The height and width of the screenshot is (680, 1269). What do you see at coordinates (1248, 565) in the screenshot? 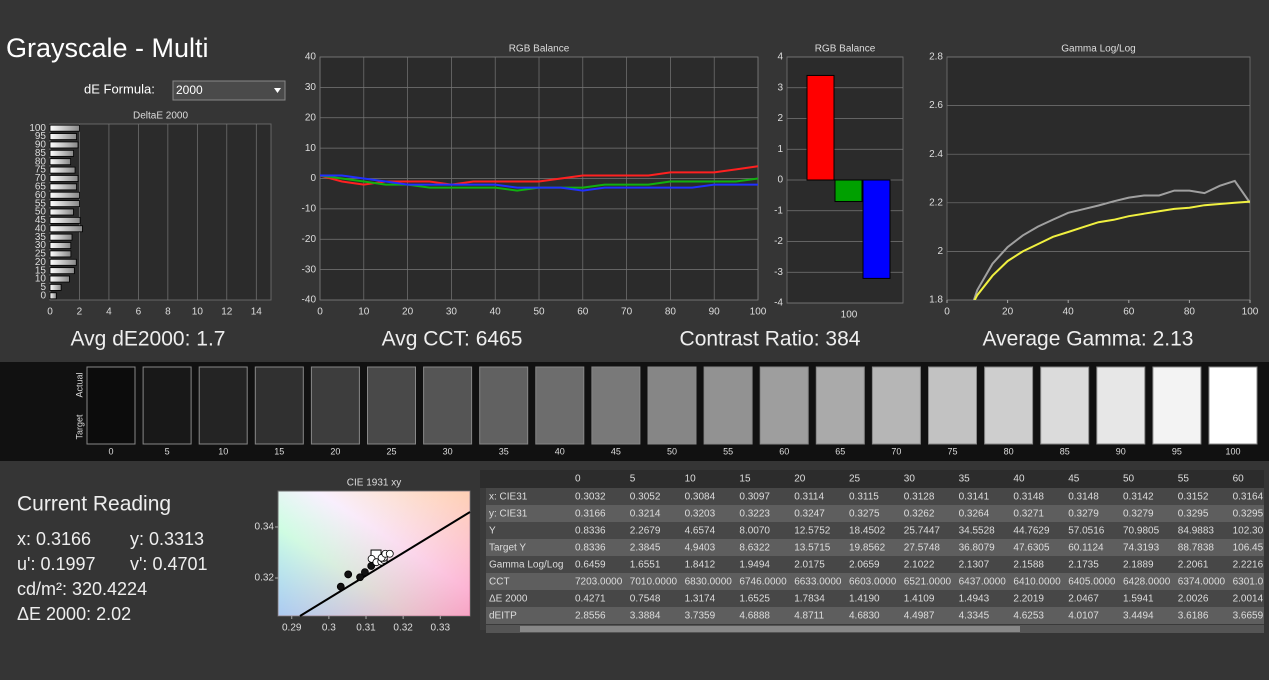
I see `cell: 2.2216` at bounding box center [1248, 565].